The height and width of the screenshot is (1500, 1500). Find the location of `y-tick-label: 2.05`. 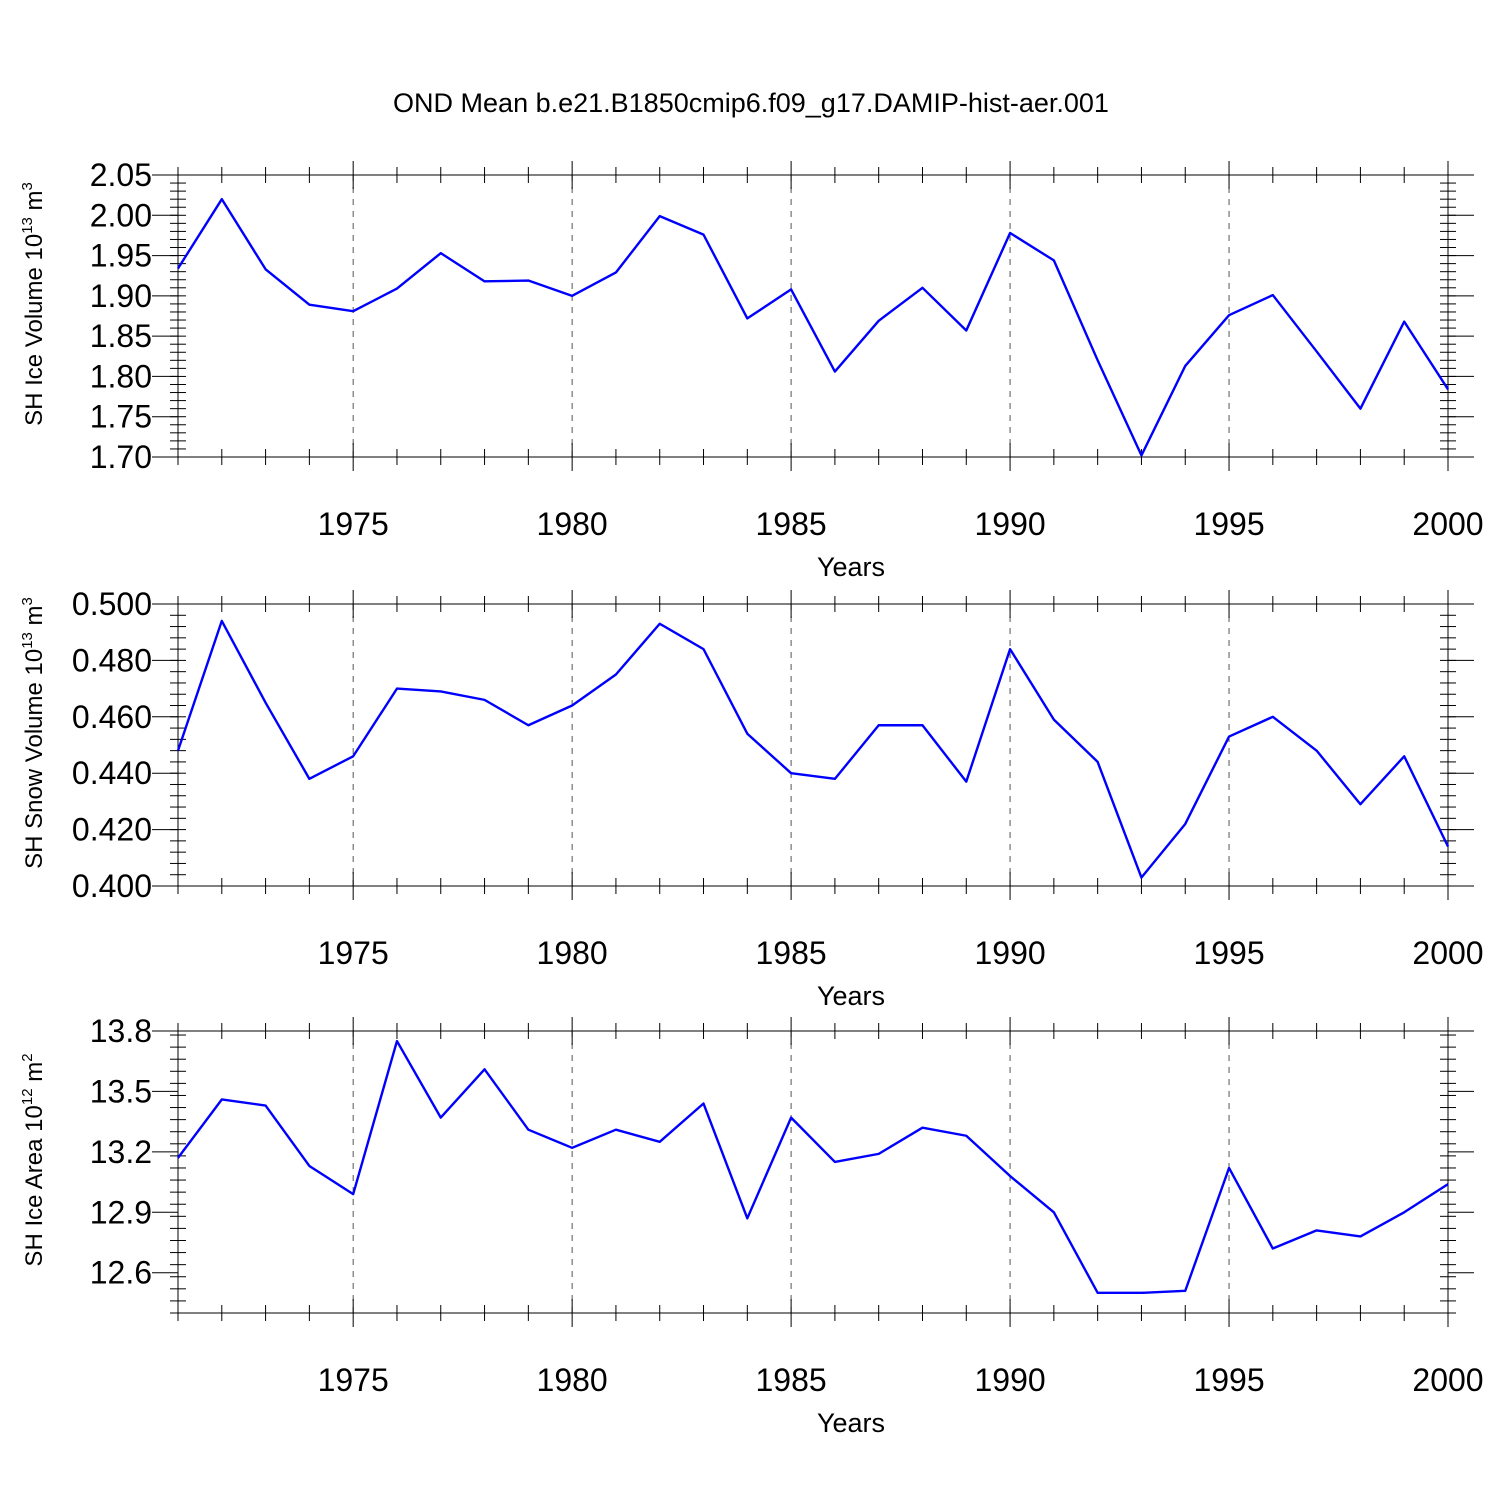

y-tick-label: 2.05 is located at coordinates (121, 175).